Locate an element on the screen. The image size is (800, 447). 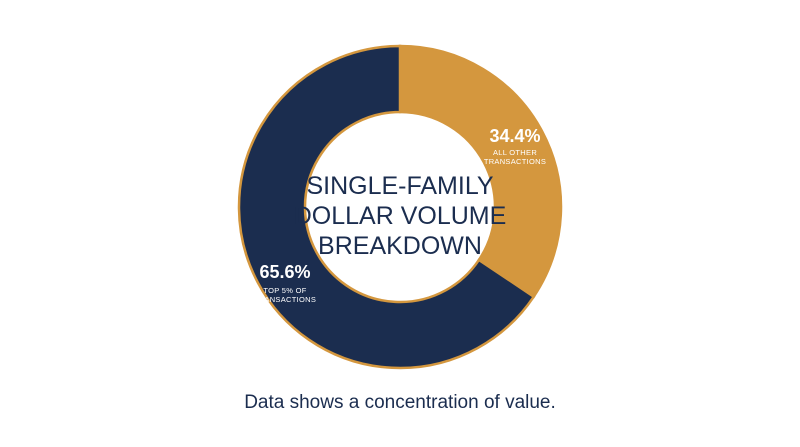
slice-0-sublabel-line-1: ALL OTHER is located at coordinates (515, 152).